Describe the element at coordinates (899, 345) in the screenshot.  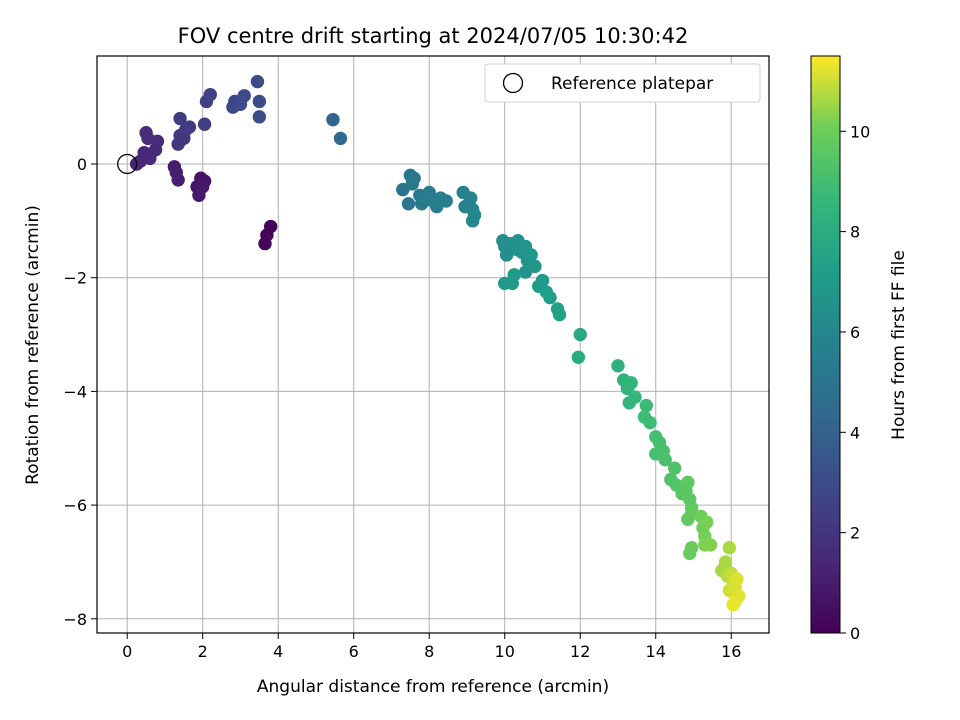
I see `colorbar-title: Hours from first FF file` at that location.